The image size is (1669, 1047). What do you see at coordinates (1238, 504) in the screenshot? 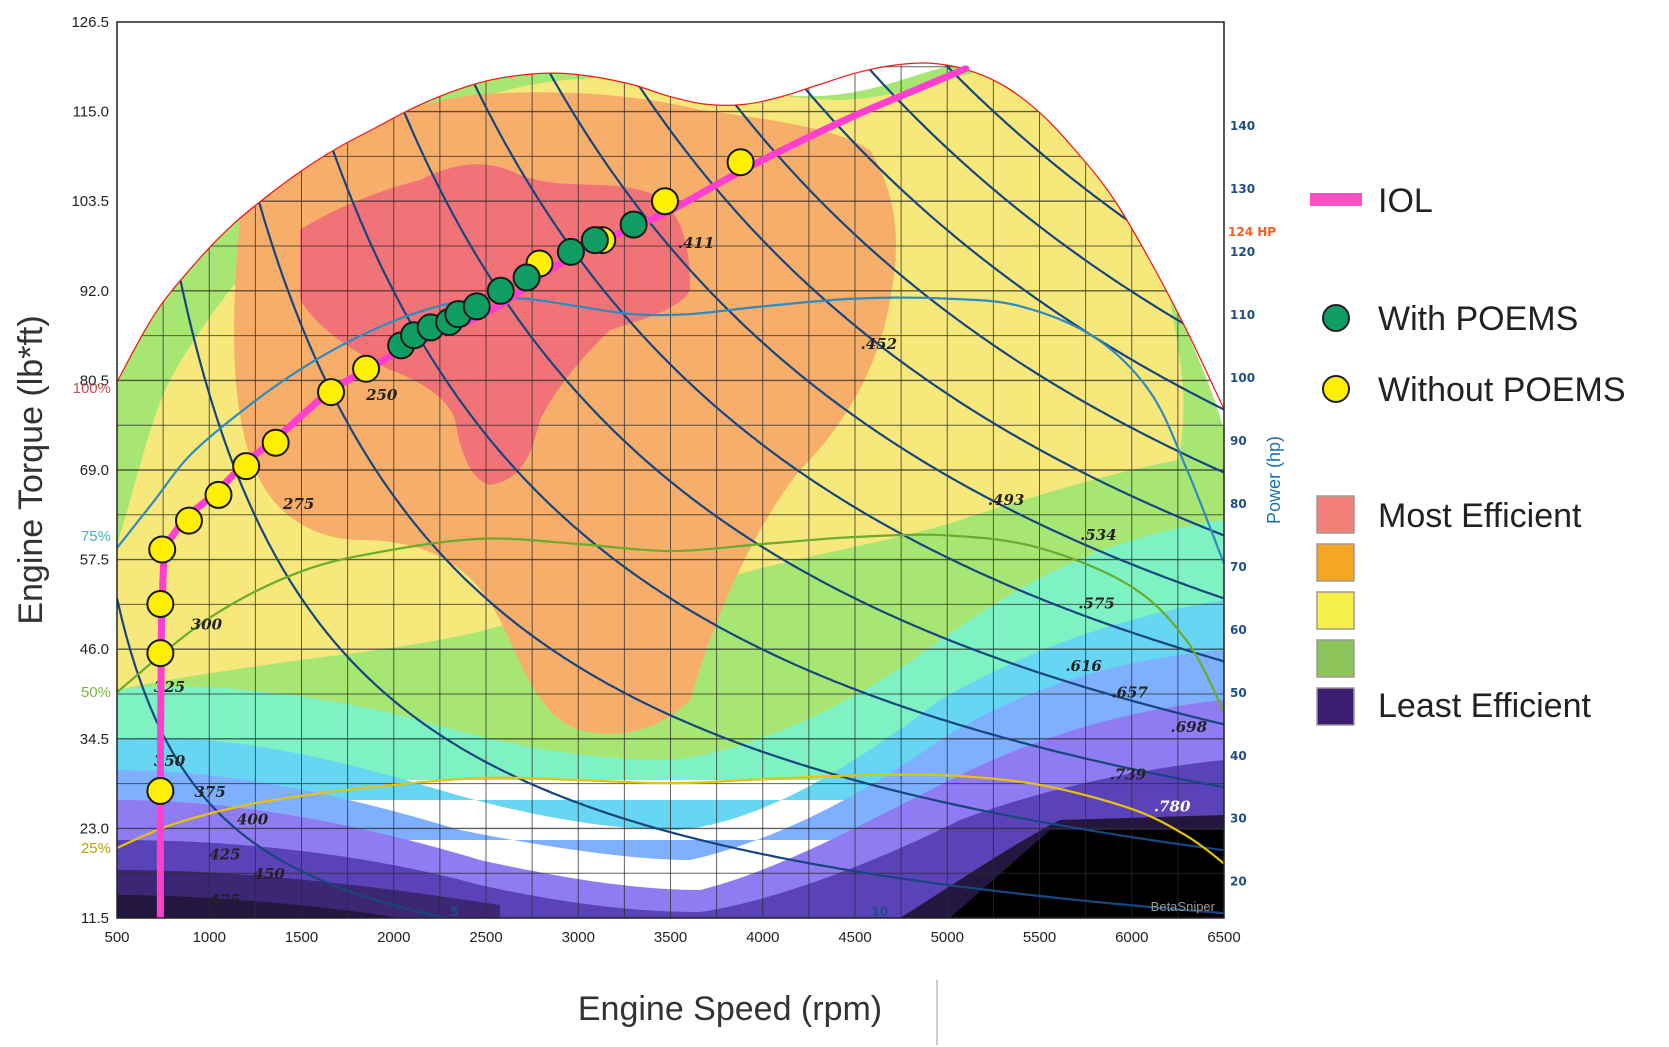
I see `power-tick-label: 80` at bounding box center [1238, 504].